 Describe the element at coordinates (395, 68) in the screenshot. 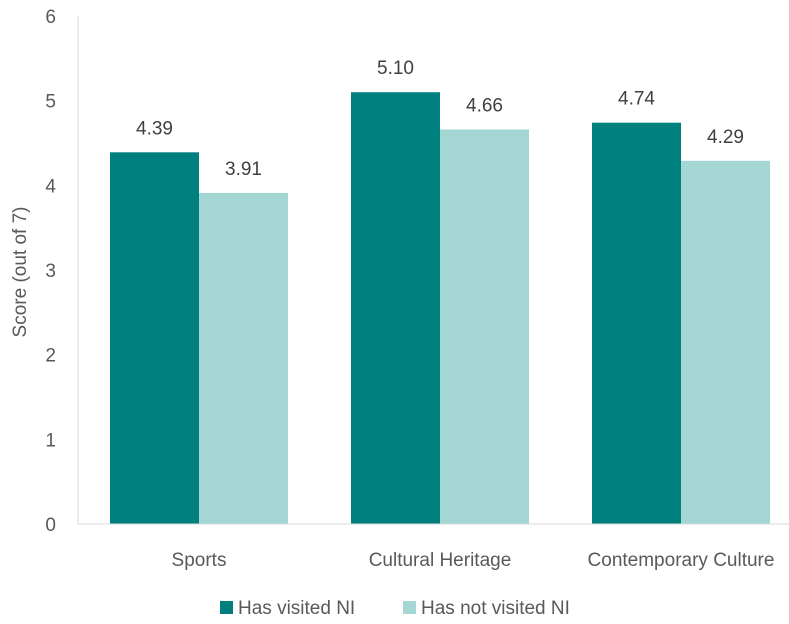

I see `data-label: 5.10` at that location.